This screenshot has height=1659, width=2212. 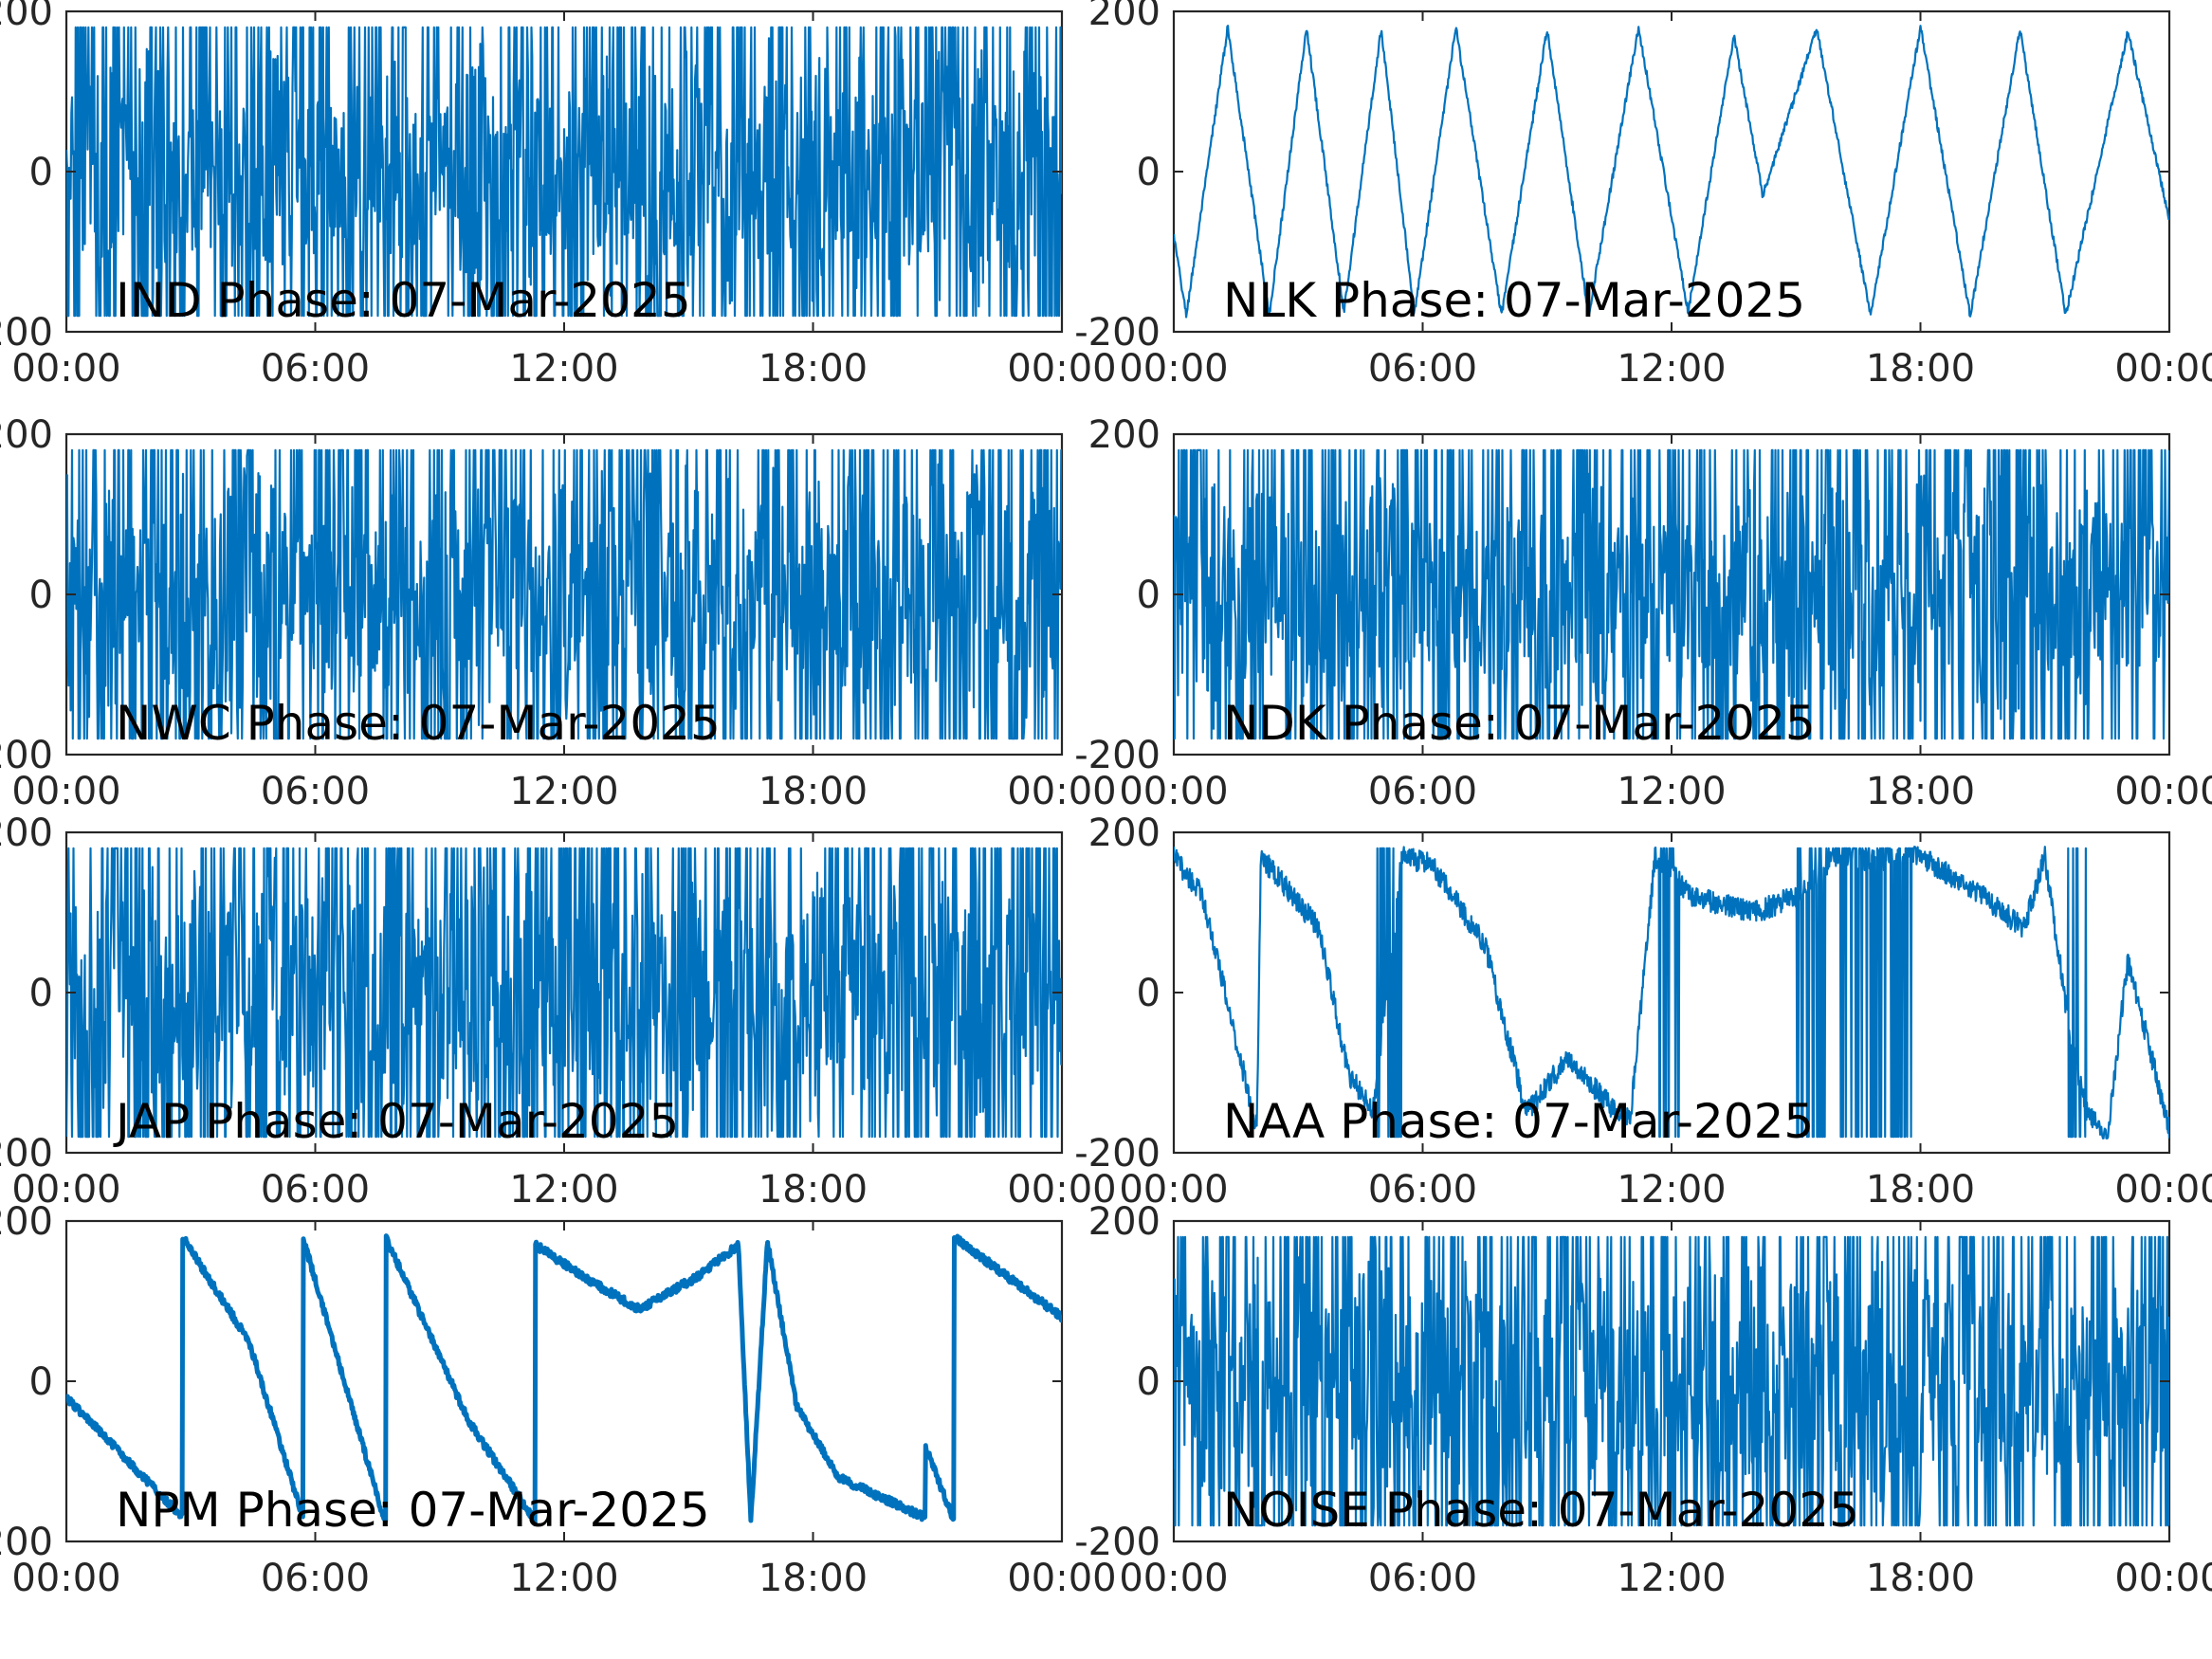 What do you see at coordinates (413, 1510) in the screenshot?
I see `panel-title: NPM Phase: 07-Mar-2025` at bounding box center [413, 1510].